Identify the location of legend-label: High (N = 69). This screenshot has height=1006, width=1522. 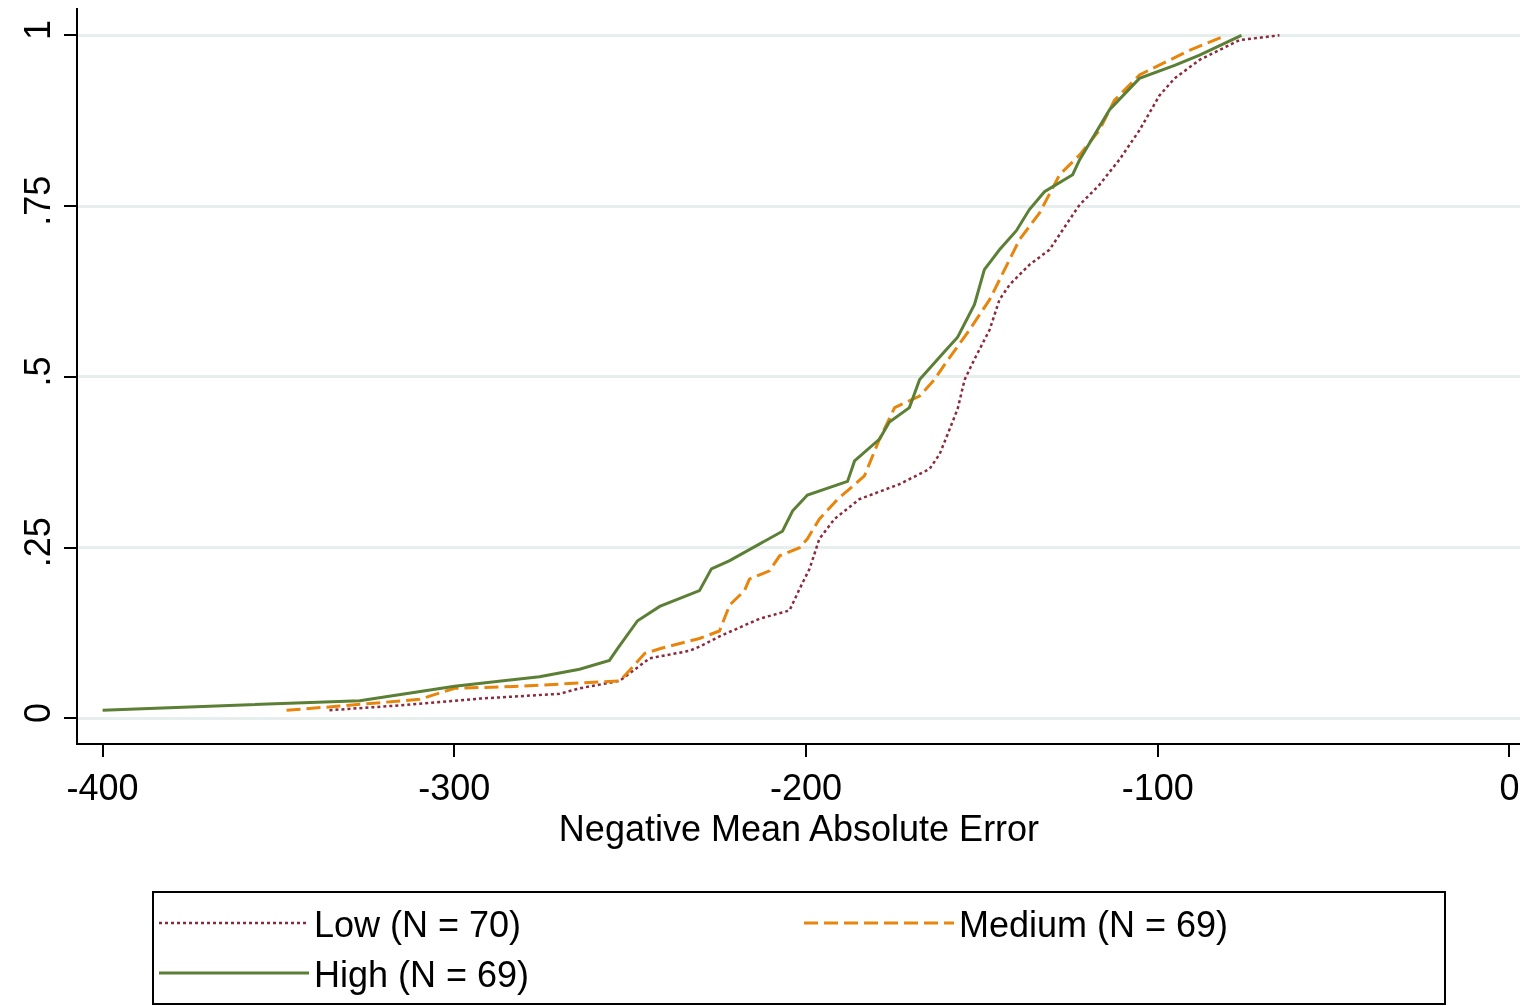
(422, 974).